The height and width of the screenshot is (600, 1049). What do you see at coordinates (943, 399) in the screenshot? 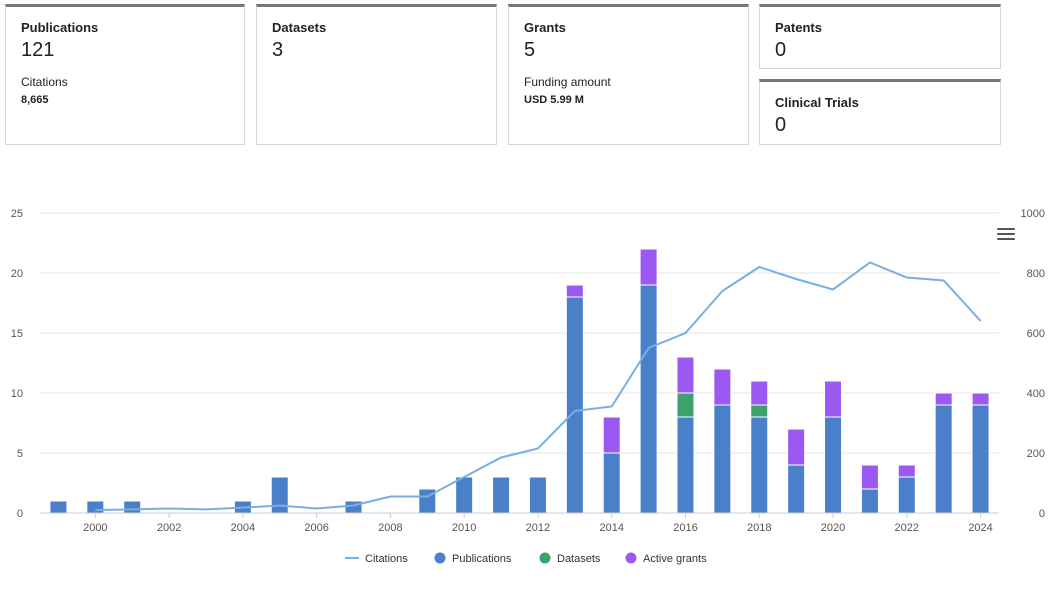
I see `bar-active-grants-2023` at bounding box center [943, 399].